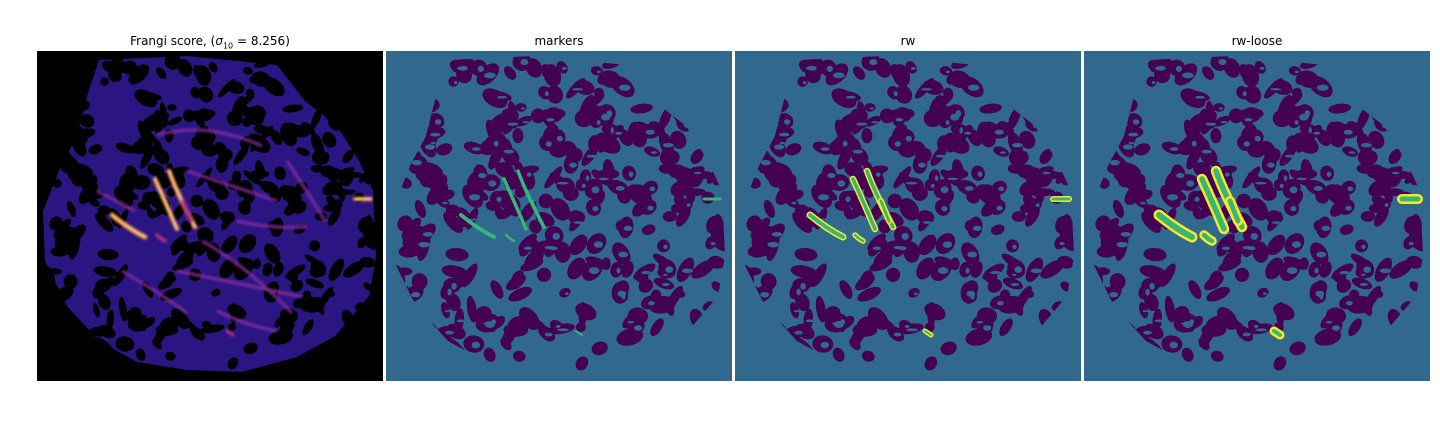  Describe the element at coordinates (232, 186) in the screenshot. I see `medium-response` at that location.